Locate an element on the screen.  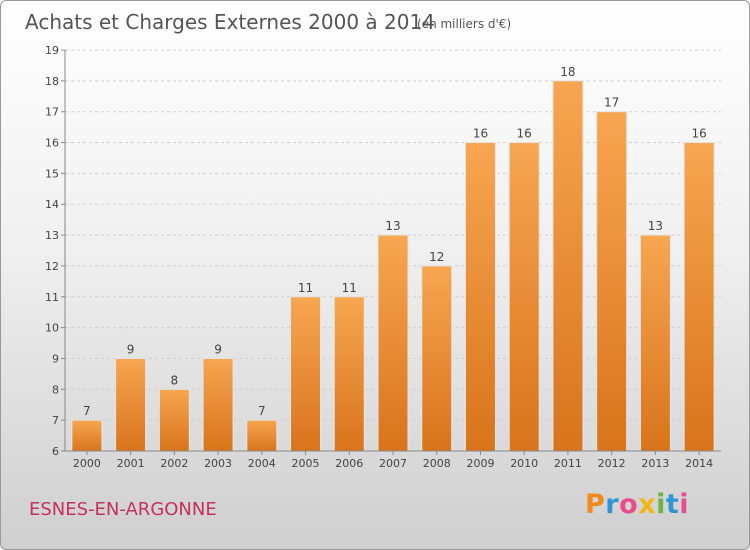
bar-2008 is located at coordinates (437, 358).